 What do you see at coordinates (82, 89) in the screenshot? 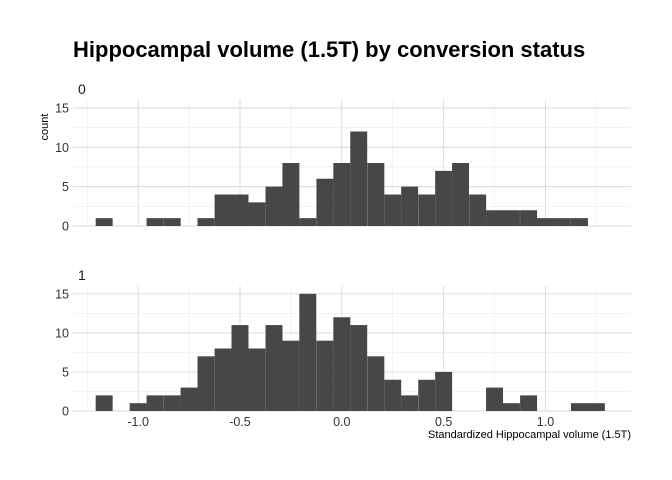
I see `facet-label: 0` at bounding box center [82, 89].